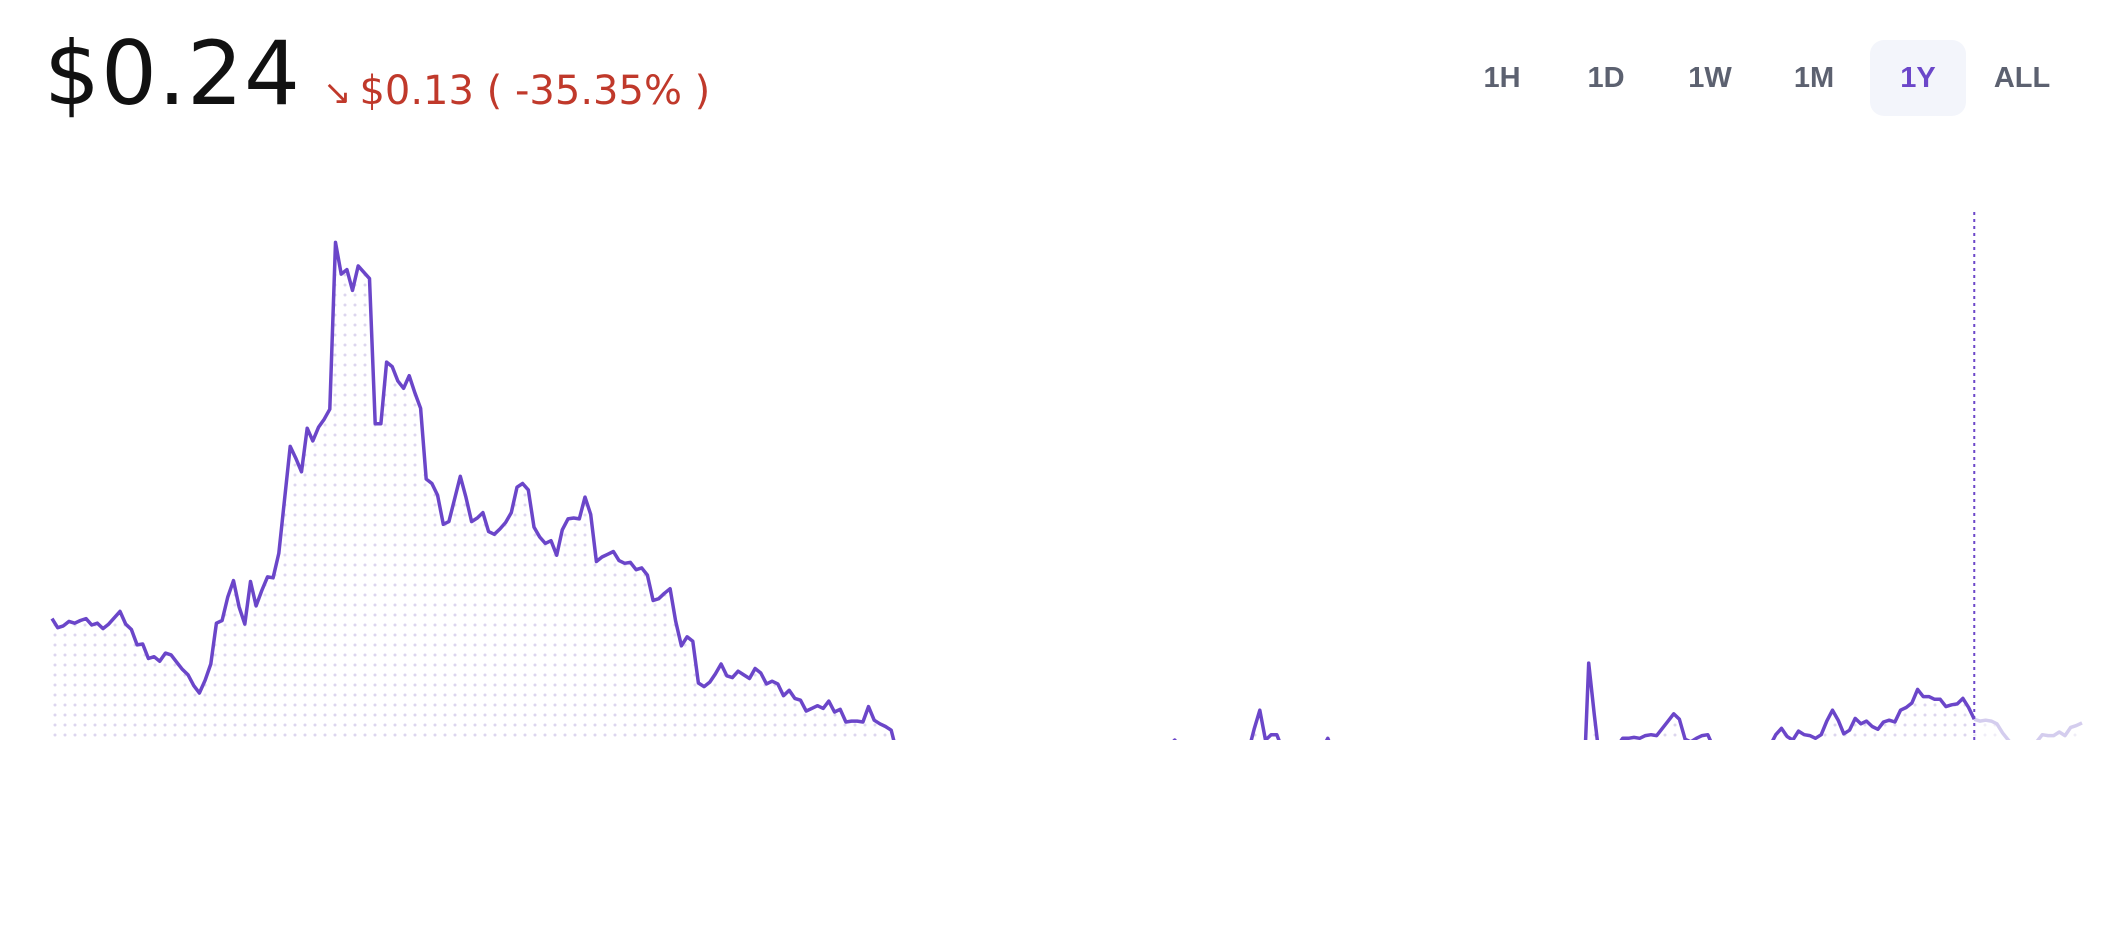  What do you see at coordinates (1502, 77) in the screenshot?
I see `range-button-1h: 1H` at bounding box center [1502, 77].